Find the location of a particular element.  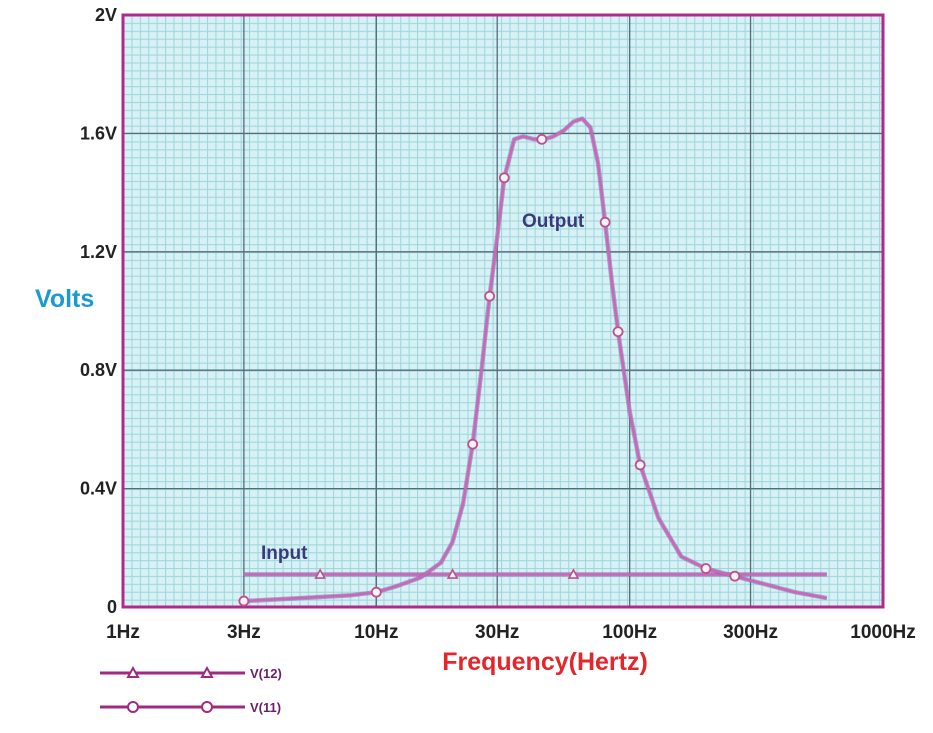

x-axis-ticks: 1Hz 3Hz 10Hz 30Hz 100Hz 300Hz 1000Hz is located at coordinates (511, 632).